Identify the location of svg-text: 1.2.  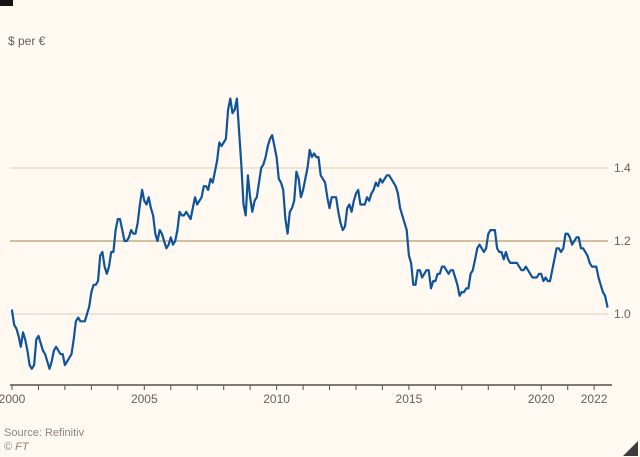
(622, 241).